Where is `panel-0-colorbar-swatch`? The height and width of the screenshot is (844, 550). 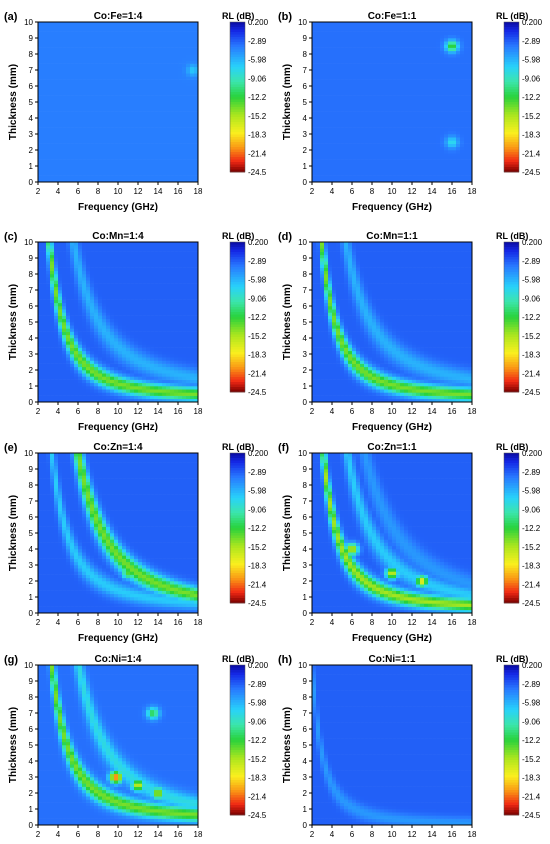 panel-0-colorbar-swatch is located at coordinates (237, 91).